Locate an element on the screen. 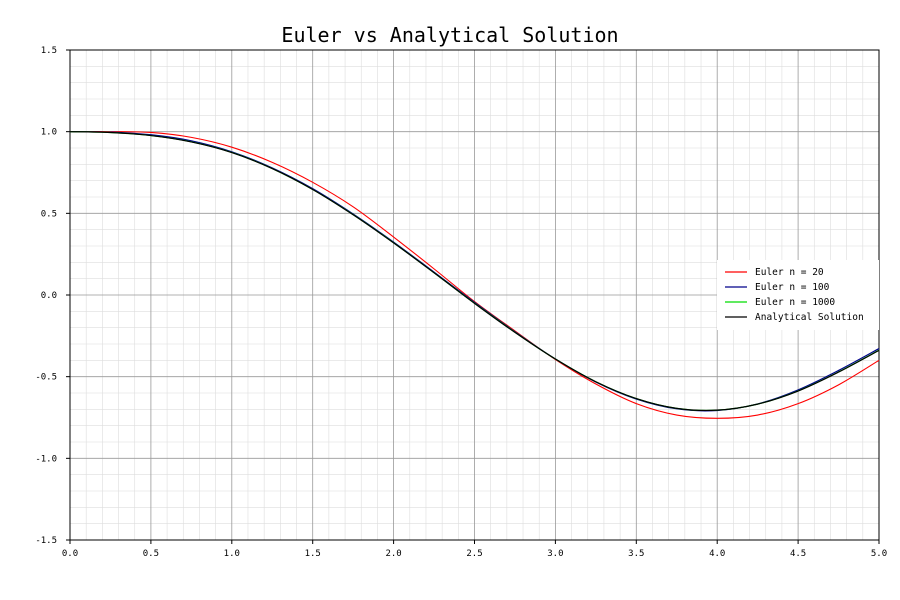 The width and height of the screenshot is (900, 600). y-axis-ticks: 1.5 1.0 0.5 0.0 -0.5 -1.0 -1.5 is located at coordinates (52, 296).